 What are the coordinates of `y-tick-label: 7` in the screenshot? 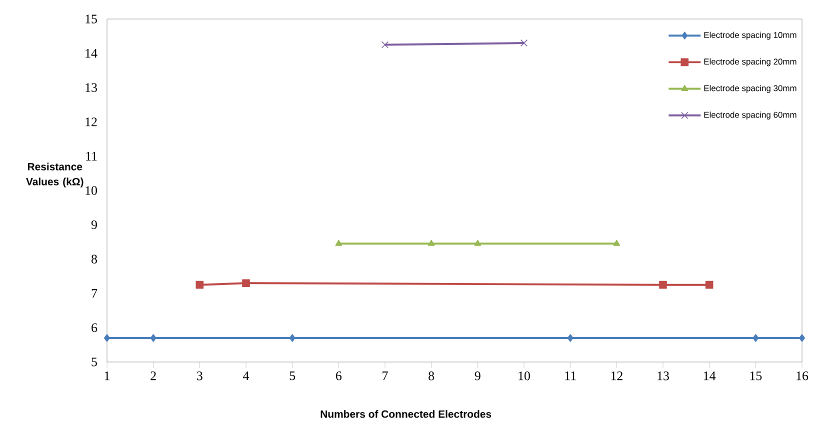 It's located at (95, 293).